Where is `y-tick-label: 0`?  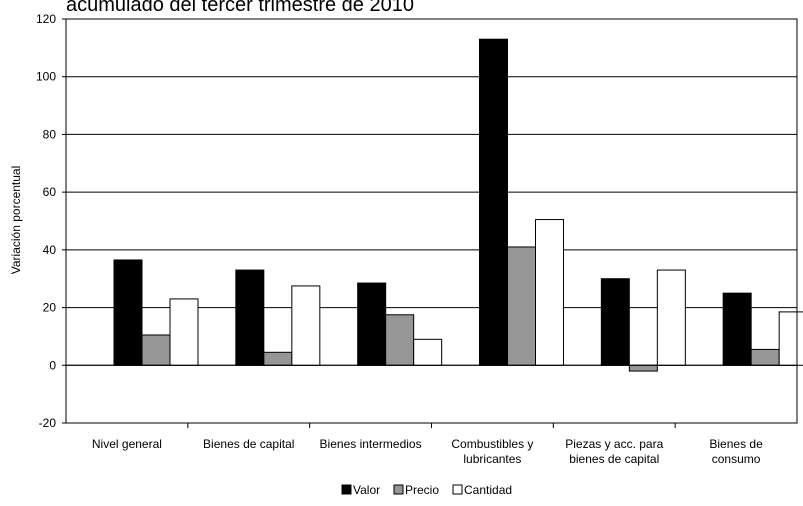
y-tick-label: 0 is located at coordinates (52, 365).